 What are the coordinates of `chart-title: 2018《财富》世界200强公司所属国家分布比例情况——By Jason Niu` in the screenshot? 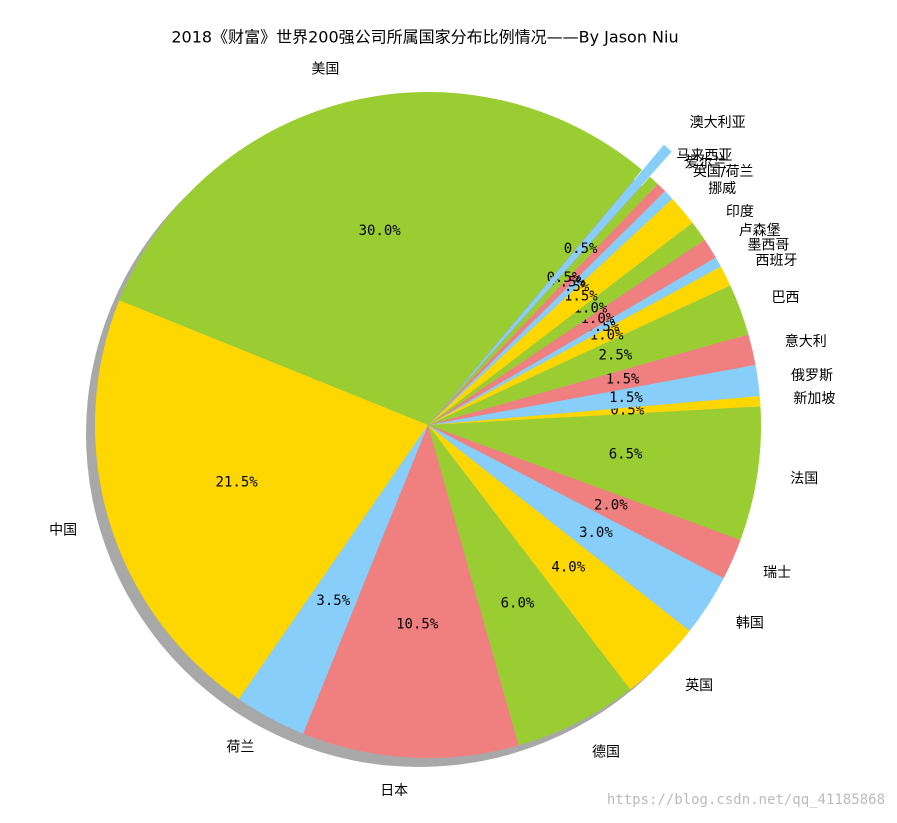 It's located at (424, 37).